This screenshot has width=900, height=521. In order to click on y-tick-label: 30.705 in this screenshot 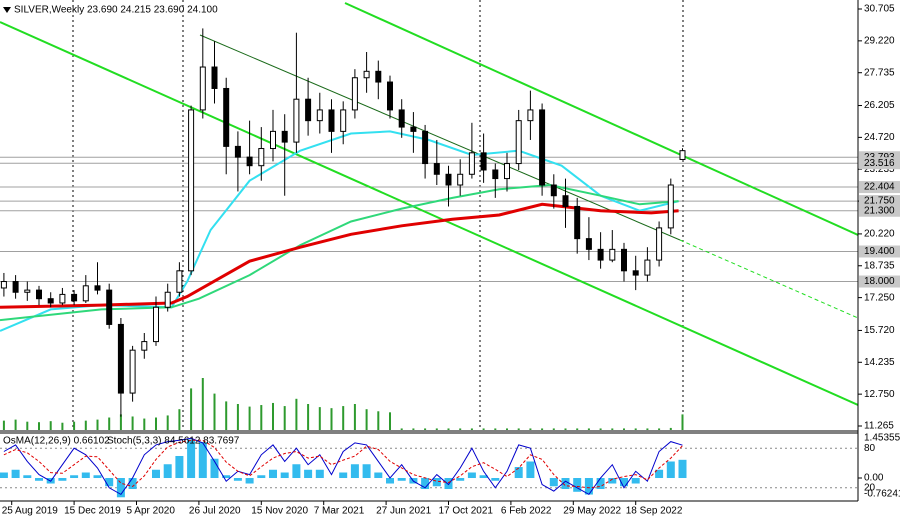, I will do `click(879, 9)`.